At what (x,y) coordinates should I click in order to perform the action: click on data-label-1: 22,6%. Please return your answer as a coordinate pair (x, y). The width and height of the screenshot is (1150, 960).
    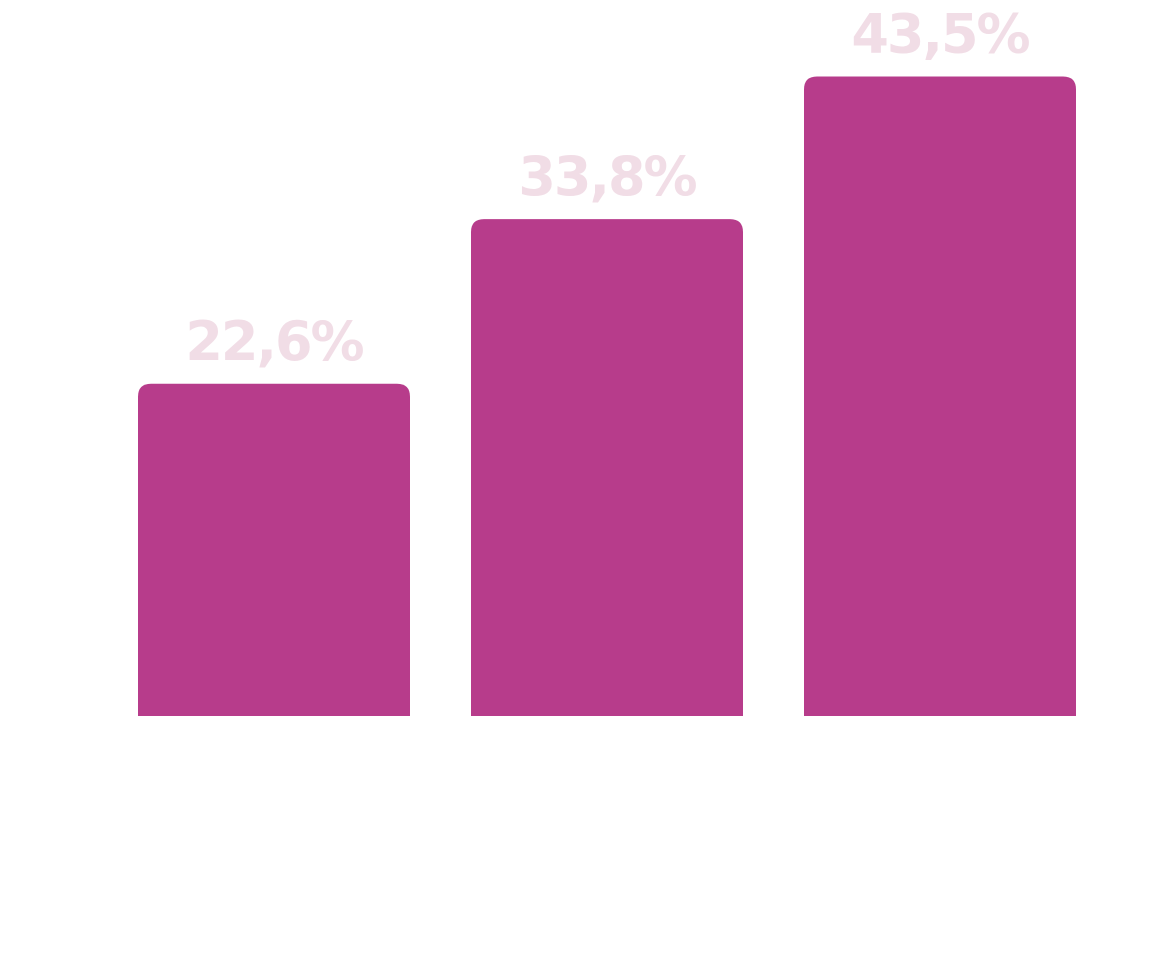
    Looking at the image, I should click on (274, 341).